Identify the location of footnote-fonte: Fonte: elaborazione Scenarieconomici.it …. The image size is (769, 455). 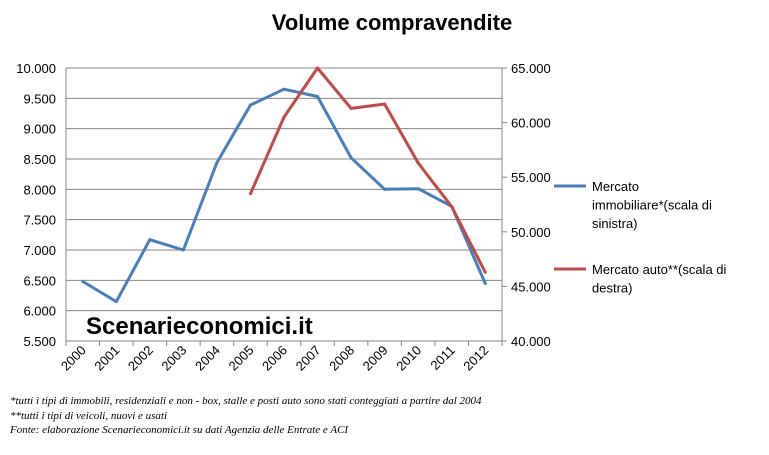
(179, 430).